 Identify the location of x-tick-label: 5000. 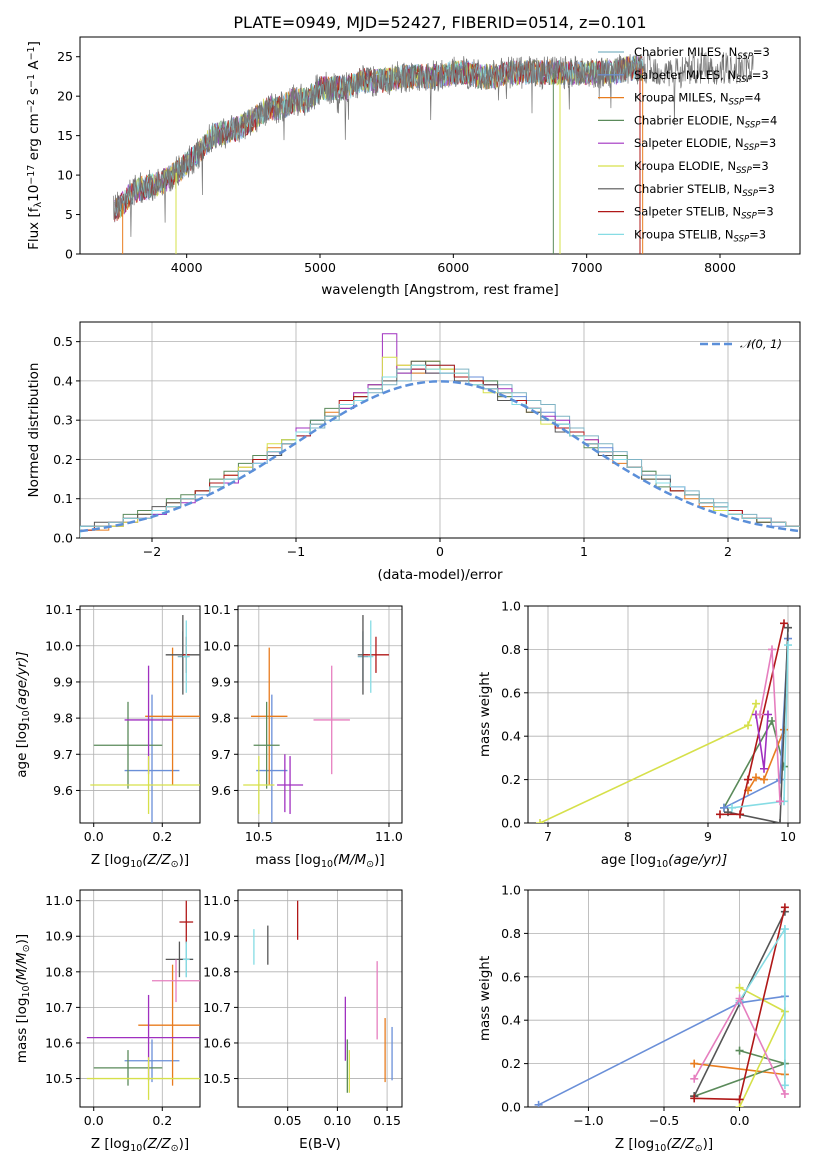
(320, 267).